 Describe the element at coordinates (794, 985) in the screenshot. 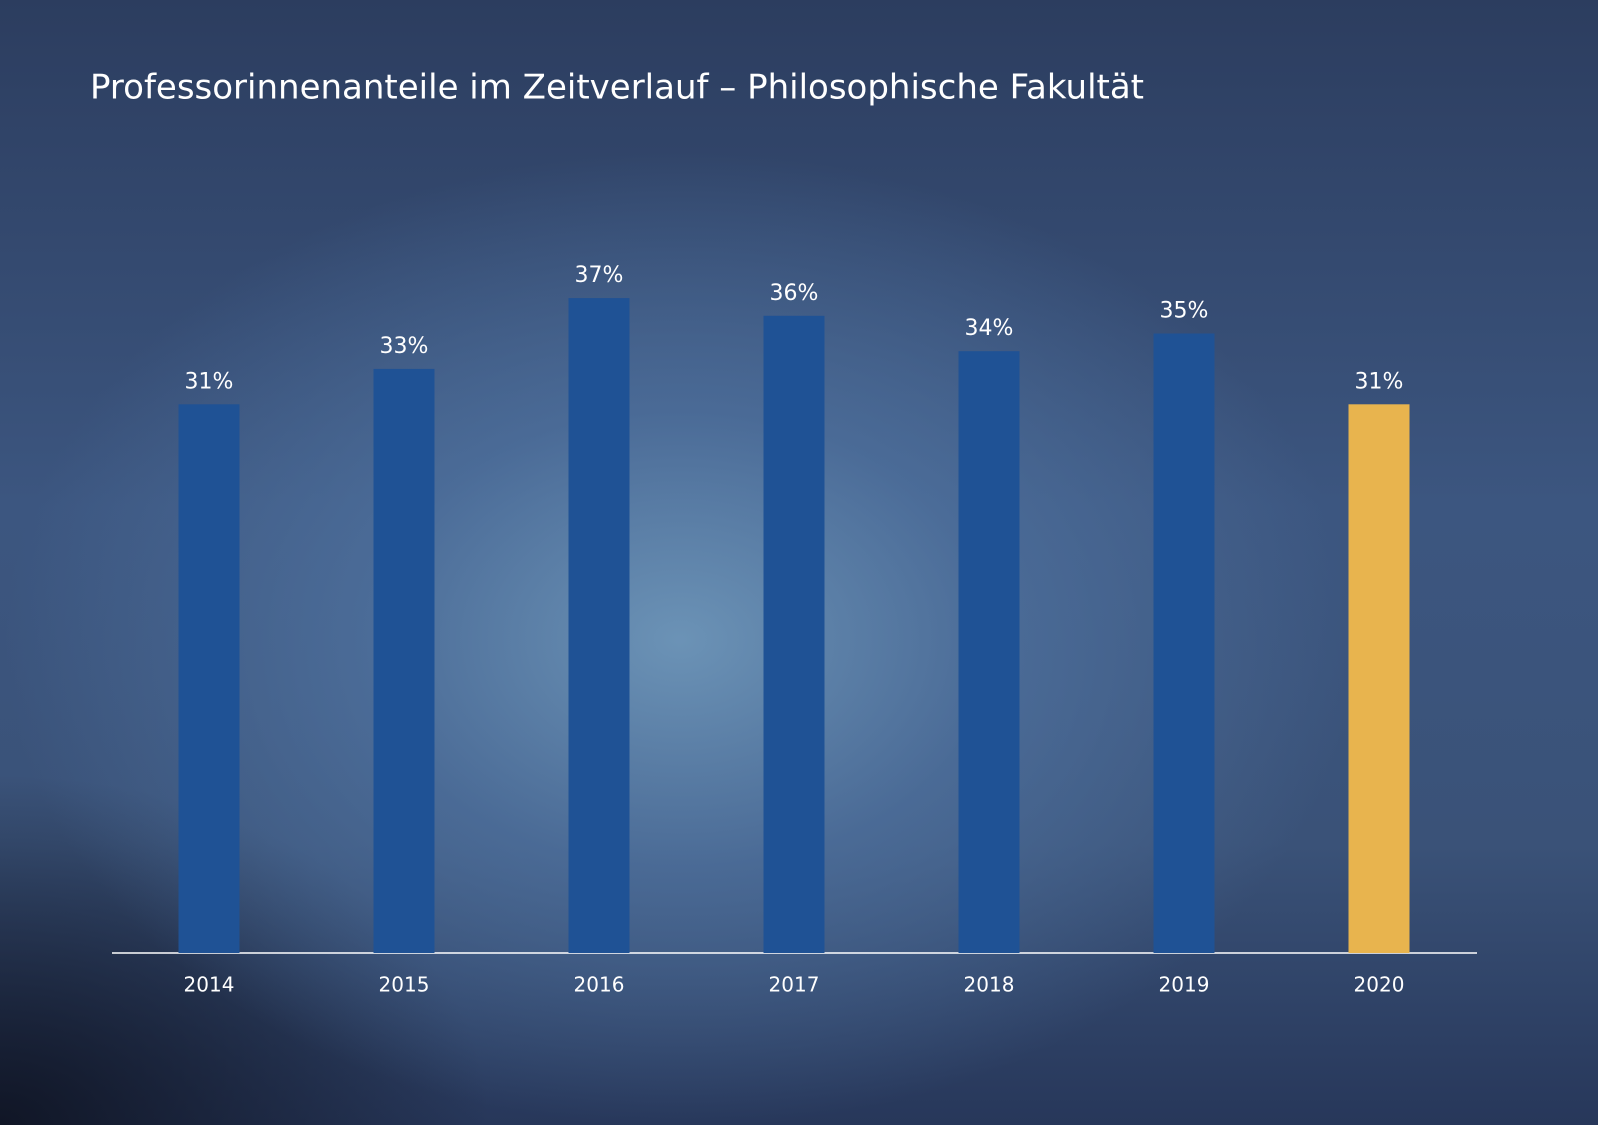

I see `x-tick-label: 2017` at that location.